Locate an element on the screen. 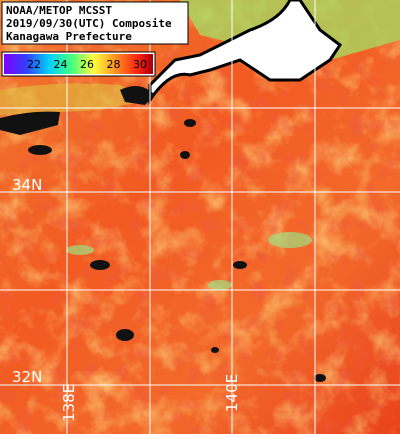 This screenshot has width=400, height=434. colorbar-label: 24 is located at coordinates (61, 64).